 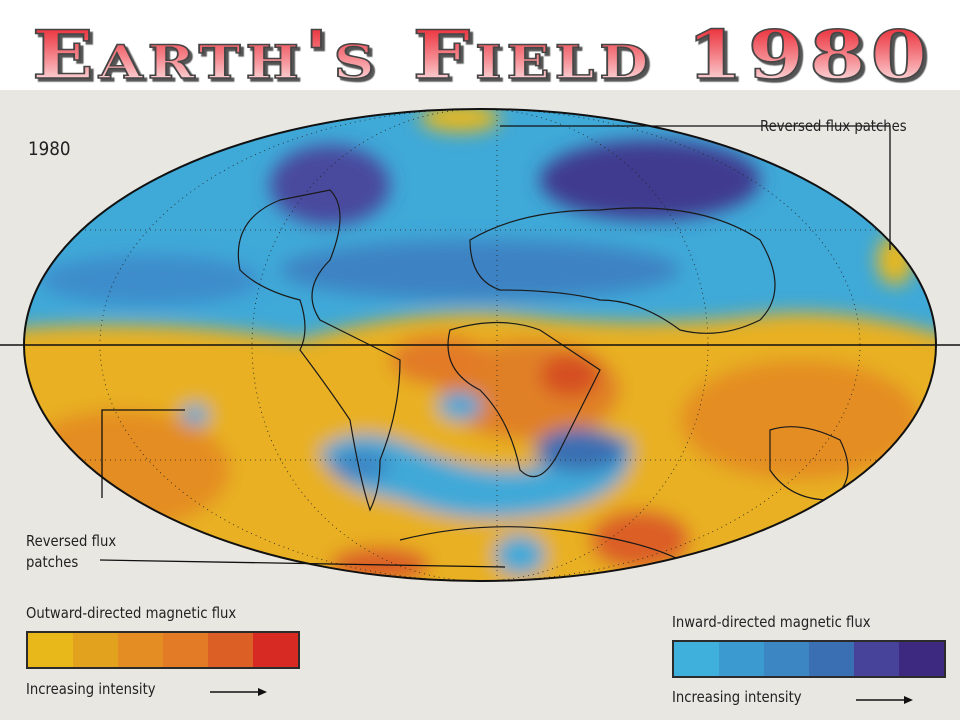 I want to click on slide-title-text: Earth's Field 1980, so click(x=482, y=53).